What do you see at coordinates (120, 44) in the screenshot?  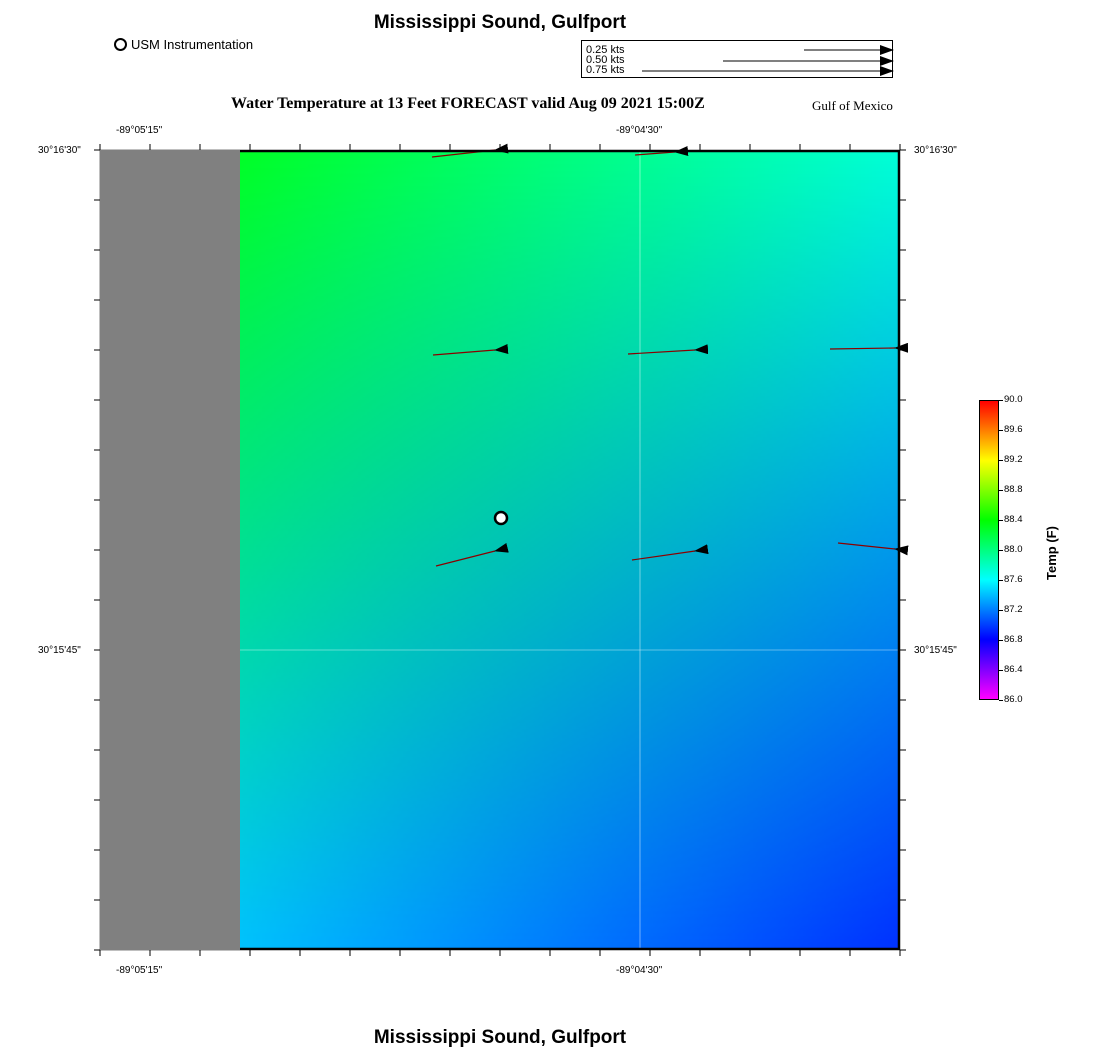 I see `station-circle-icon` at bounding box center [120, 44].